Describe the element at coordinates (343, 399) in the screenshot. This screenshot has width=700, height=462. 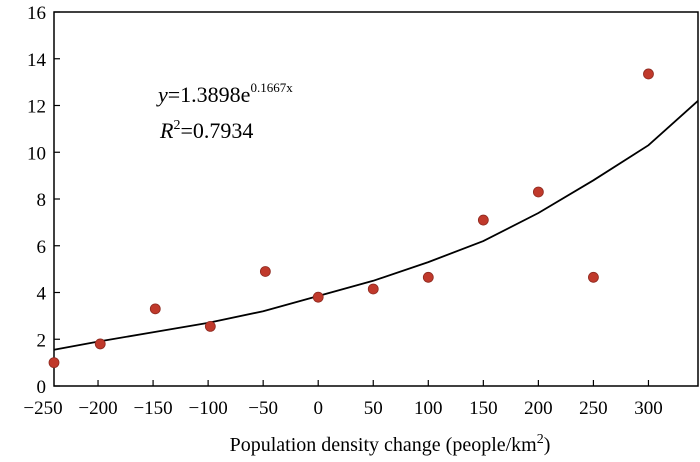
I see `x-axis-ticks: −250 −200 −150 −100 −50 0 50 100 150 200 250 300` at that location.